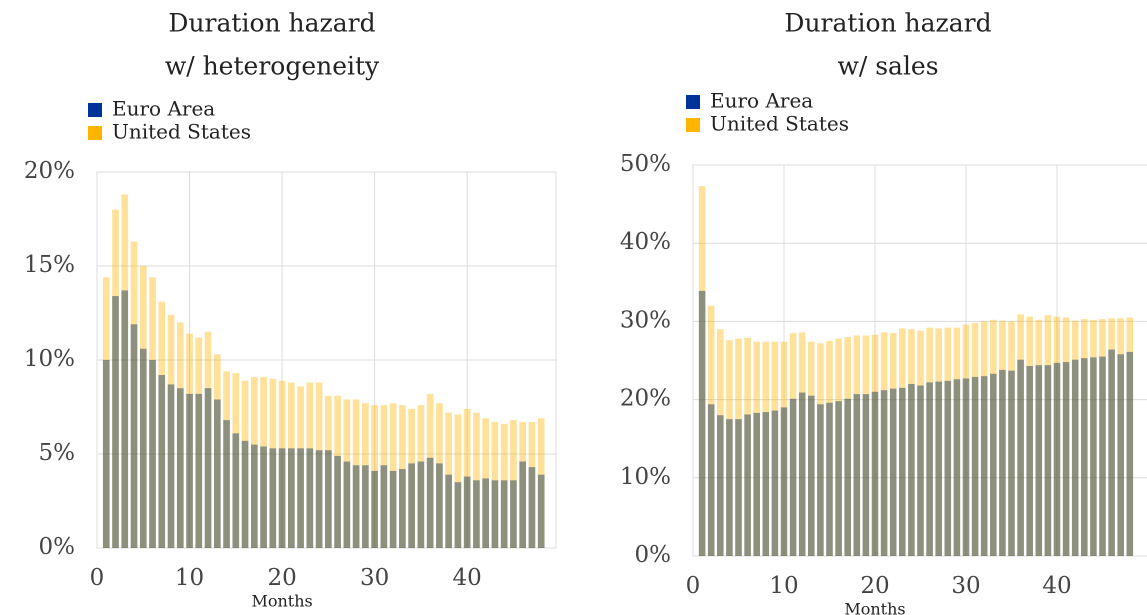 This screenshot has width=1147, height=615. Describe the element at coordinates (645, 399) in the screenshot. I see `y-tick-label: 20%` at that location.